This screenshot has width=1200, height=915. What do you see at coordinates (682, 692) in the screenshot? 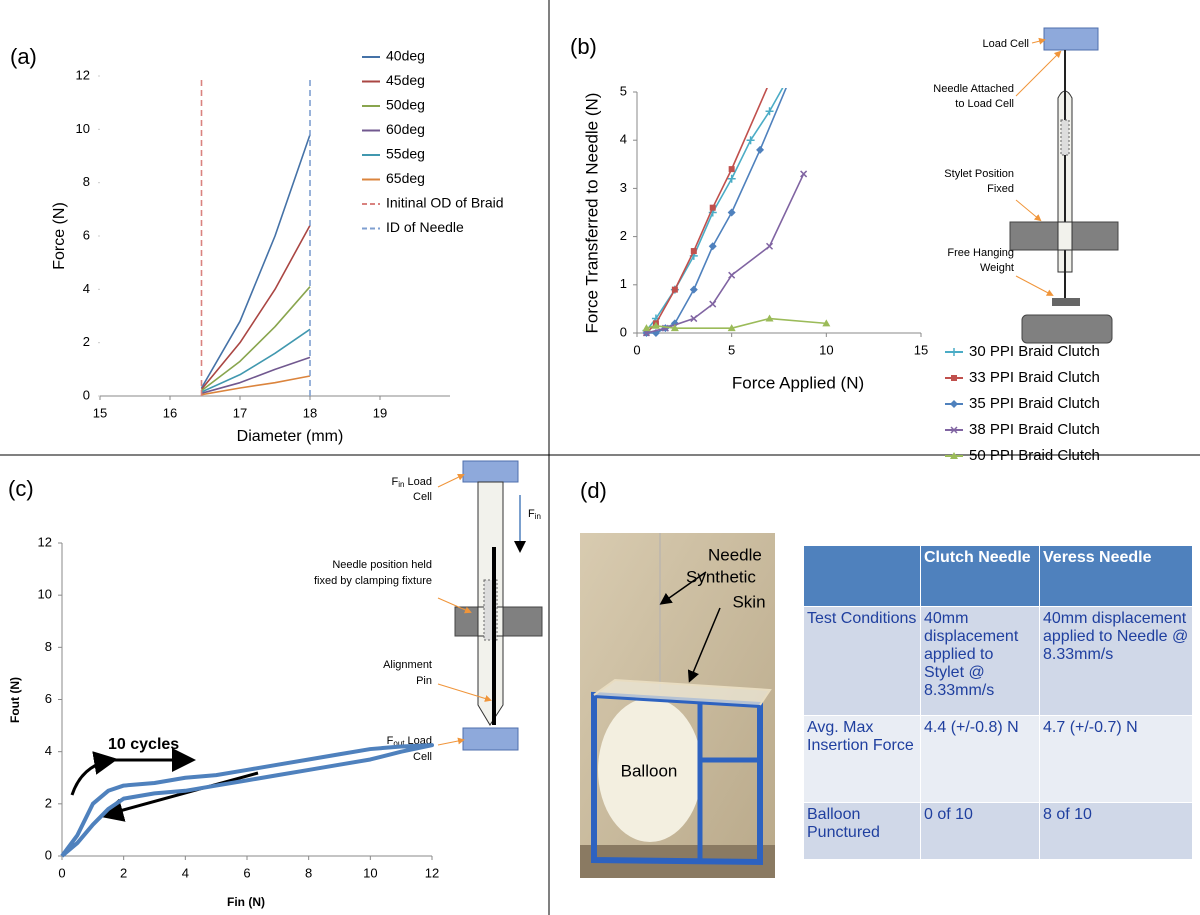
I see `skin` at bounding box center [682, 692].